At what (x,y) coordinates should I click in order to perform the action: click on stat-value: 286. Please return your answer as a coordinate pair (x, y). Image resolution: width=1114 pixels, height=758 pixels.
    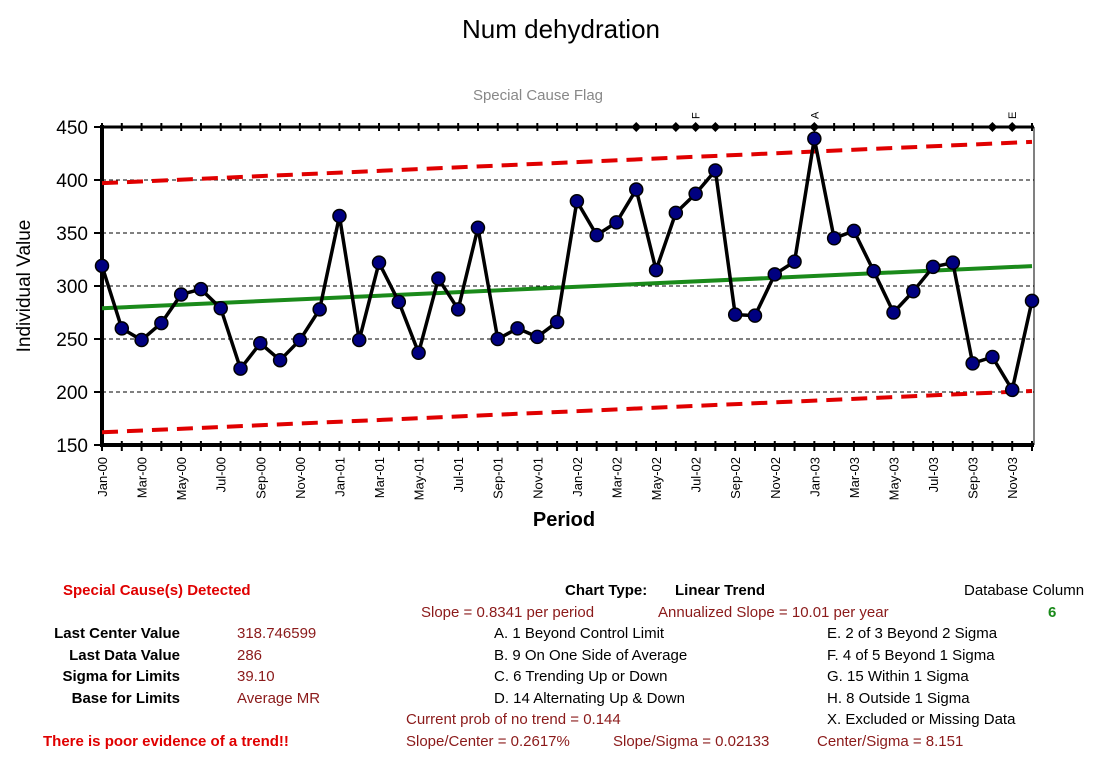
    Looking at the image, I should click on (250, 655).